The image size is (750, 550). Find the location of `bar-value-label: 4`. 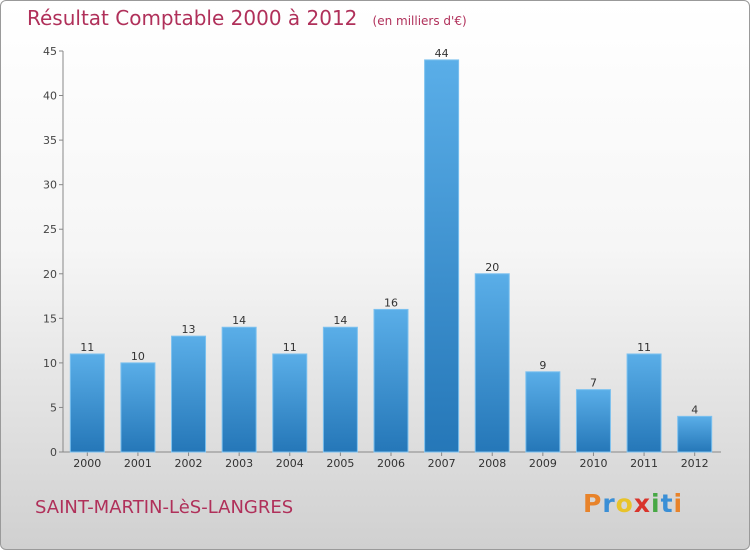

bar-value-label: 4 is located at coordinates (694, 409).